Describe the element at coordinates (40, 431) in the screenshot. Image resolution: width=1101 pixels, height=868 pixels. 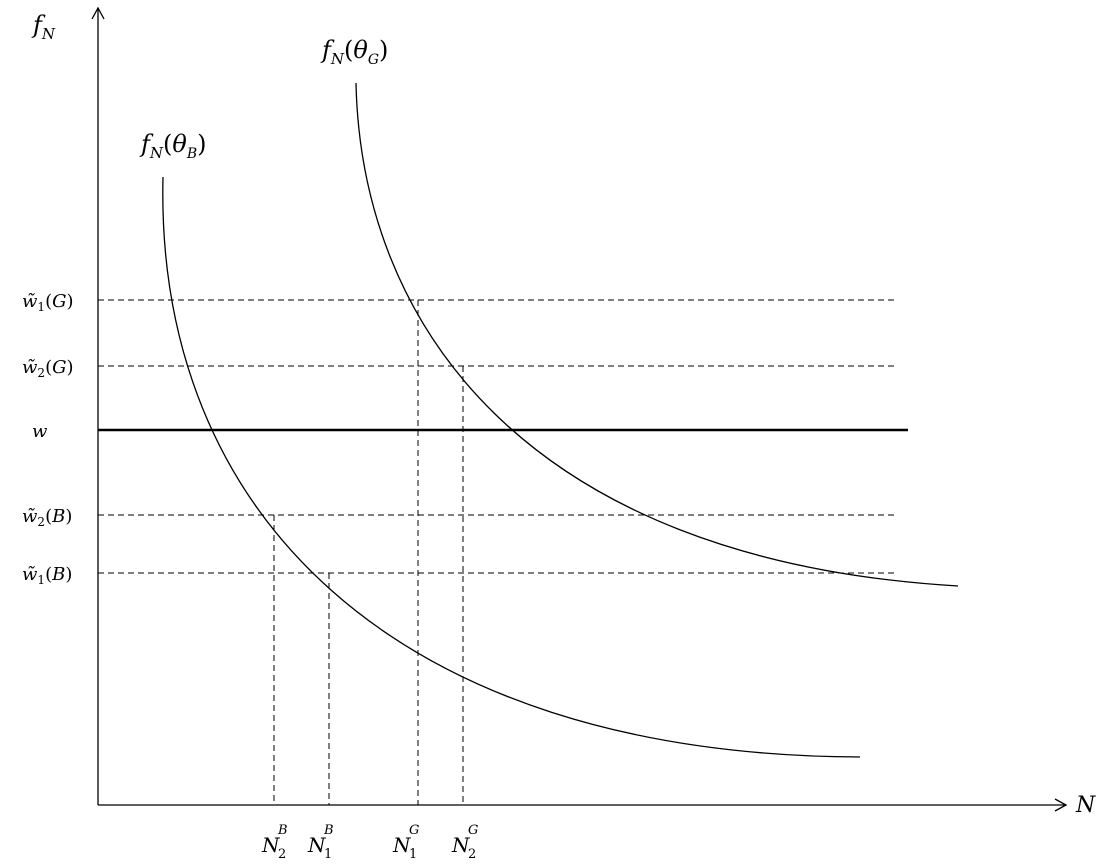
I see `y-label-w: w` at that location.